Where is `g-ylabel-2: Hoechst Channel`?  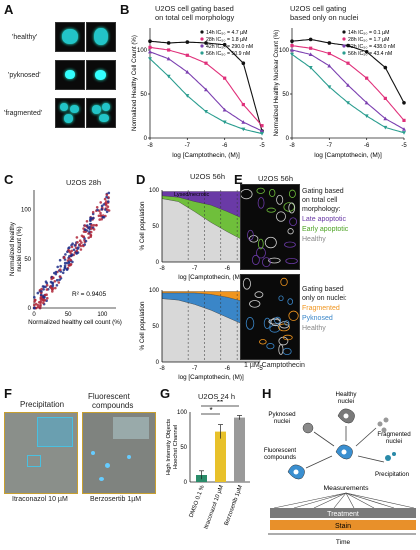 g-ylabel-2: Hoechst Channel is located at coordinates (176, 447).